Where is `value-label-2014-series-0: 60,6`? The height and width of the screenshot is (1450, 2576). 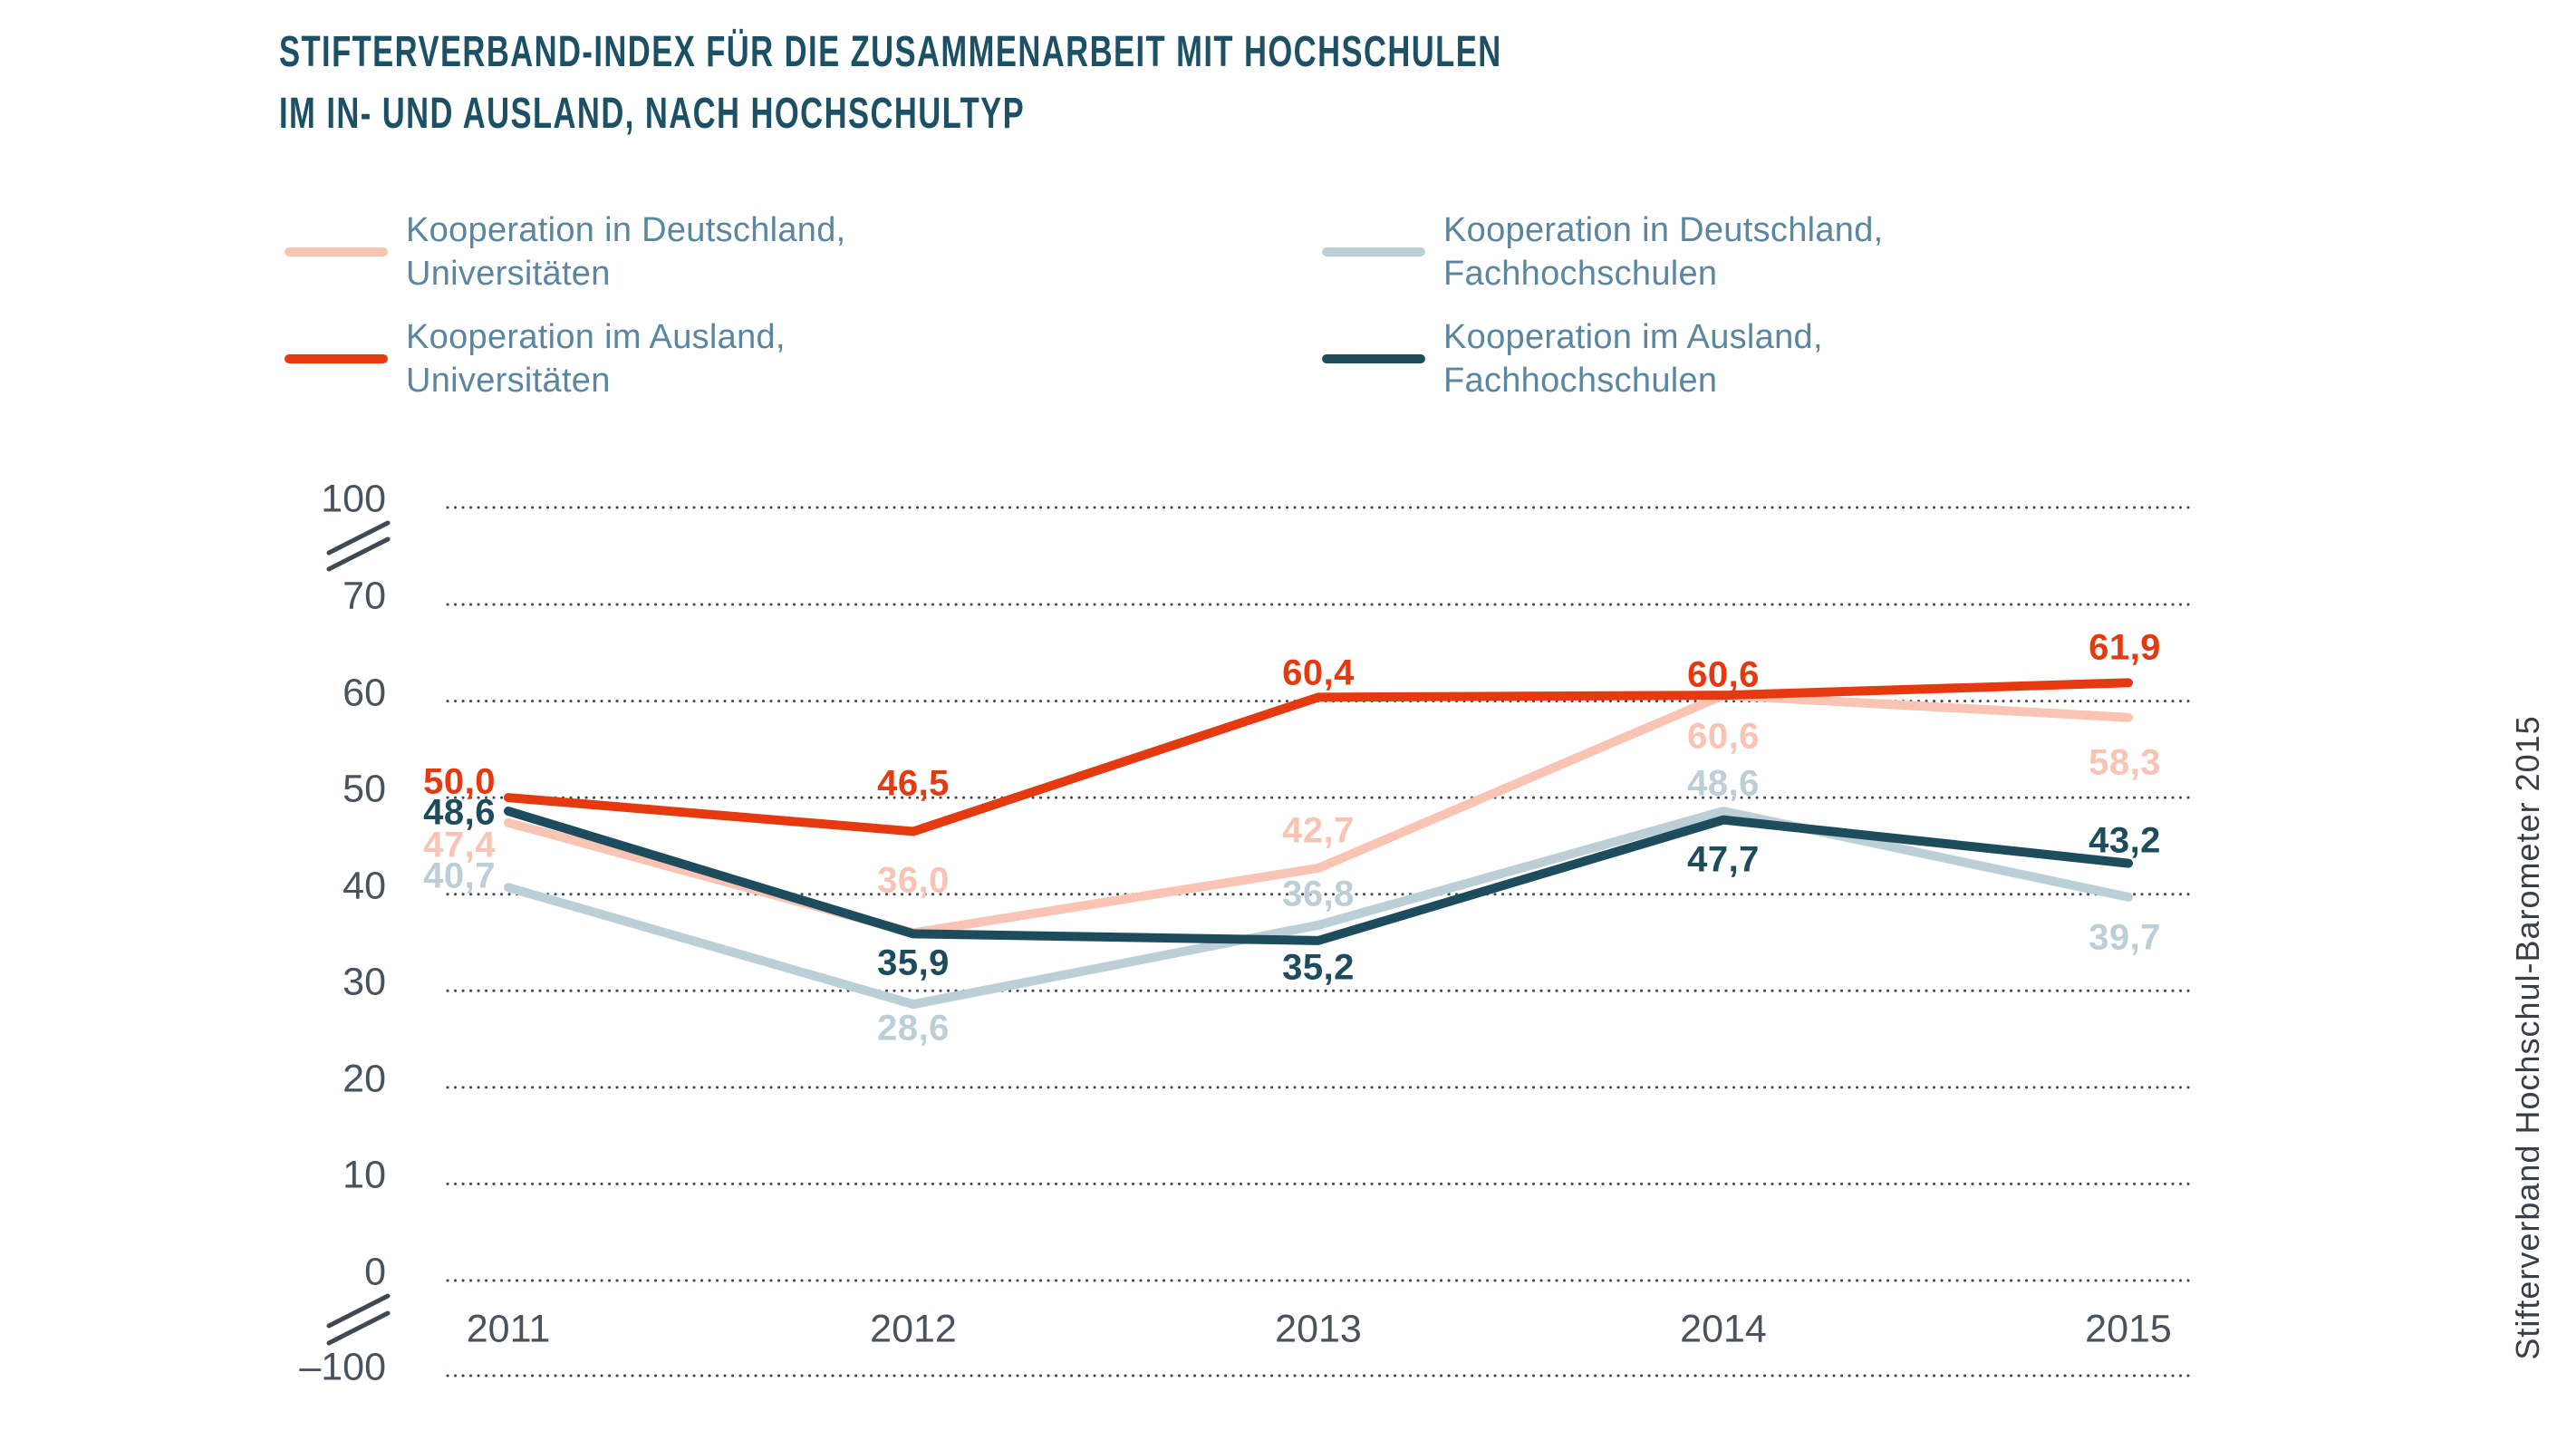
value-label-2014-series-0: 60,6 is located at coordinates (1723, 736).